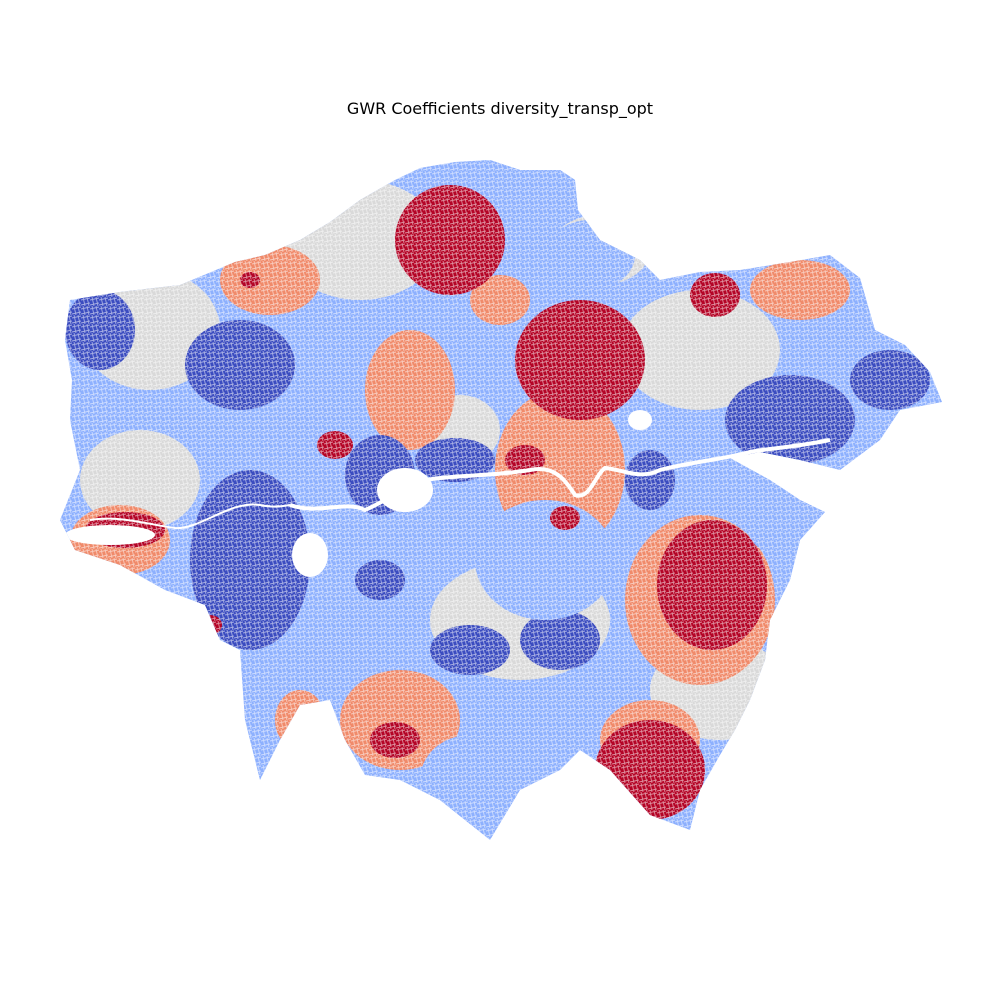 The width and height of the screenshot is (1000, 1000). Describe the element at coordinates (190, 516) in the screenshot. I see `river-thames-west` at that location.